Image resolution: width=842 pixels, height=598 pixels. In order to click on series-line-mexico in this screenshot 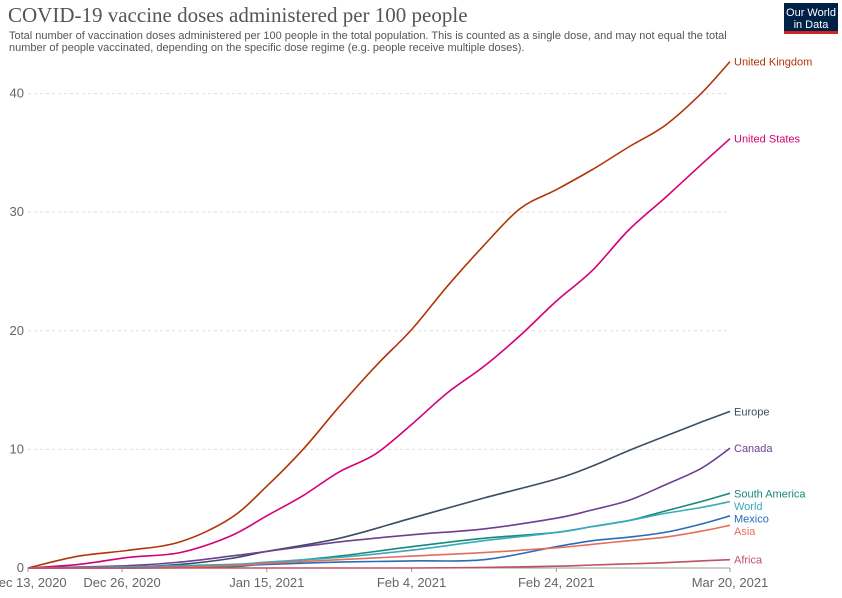, I will do `click(379, 542)`.